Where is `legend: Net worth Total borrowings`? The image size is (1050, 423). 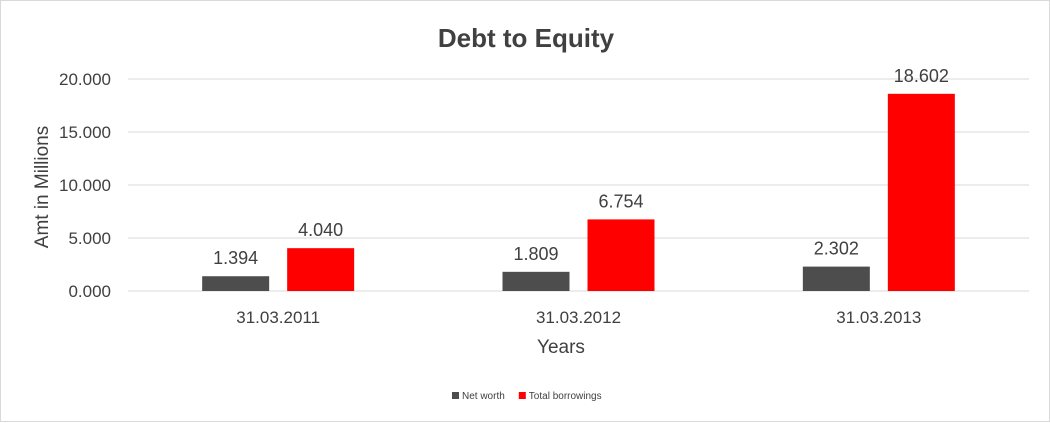
legend: Net worth Total borrowings is located at coordinates (527, 396).